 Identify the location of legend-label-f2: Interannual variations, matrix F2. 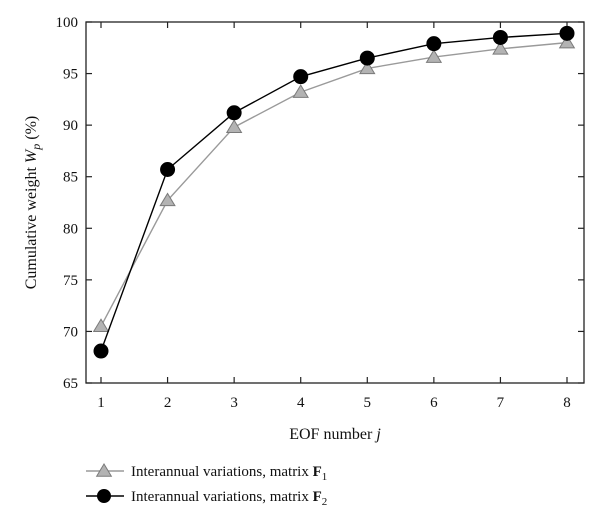
(229, 498).